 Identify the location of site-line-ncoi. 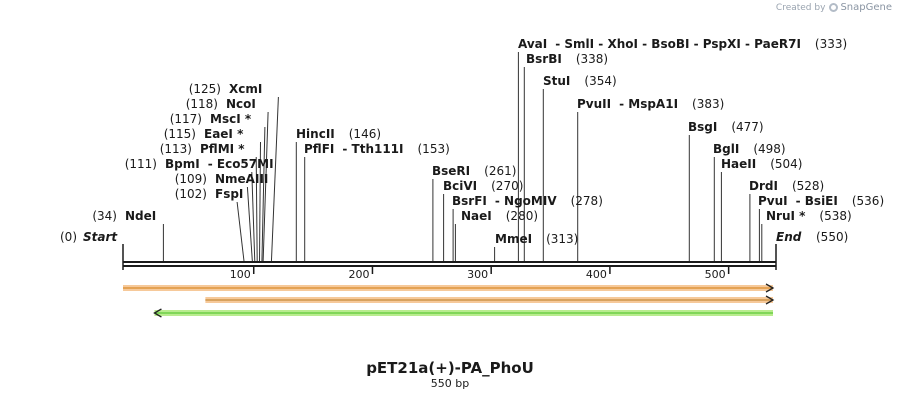
(265, 187).